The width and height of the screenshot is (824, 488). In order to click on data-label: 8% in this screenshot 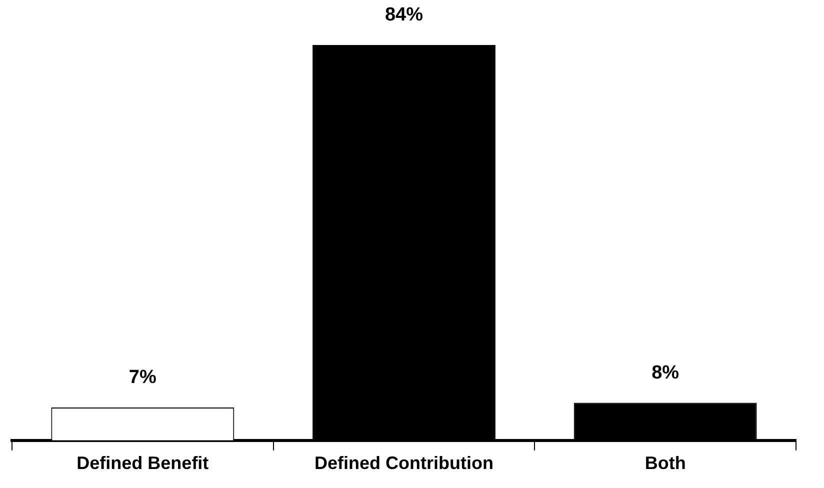, I will do `click(666, 373)`.